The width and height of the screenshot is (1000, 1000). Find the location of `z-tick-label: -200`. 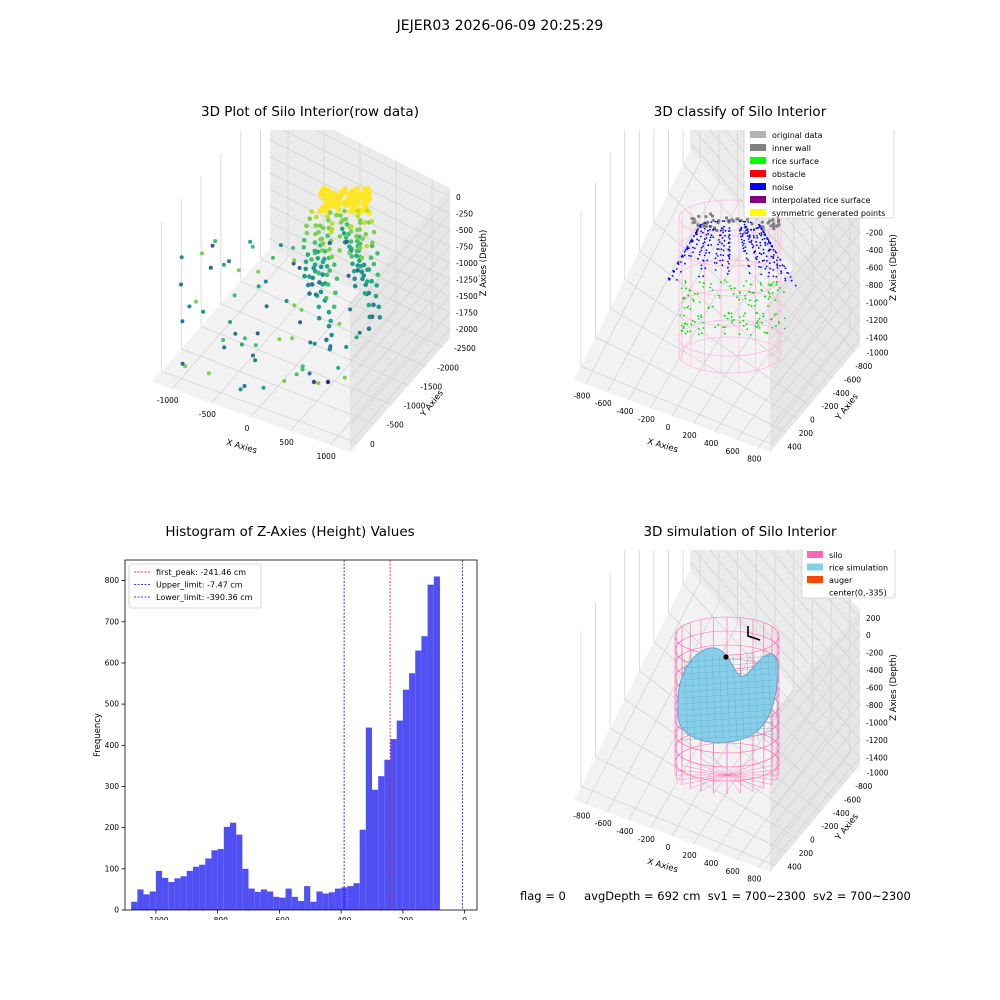

z-tick-label: -200 is located at coordinates (874, 653).